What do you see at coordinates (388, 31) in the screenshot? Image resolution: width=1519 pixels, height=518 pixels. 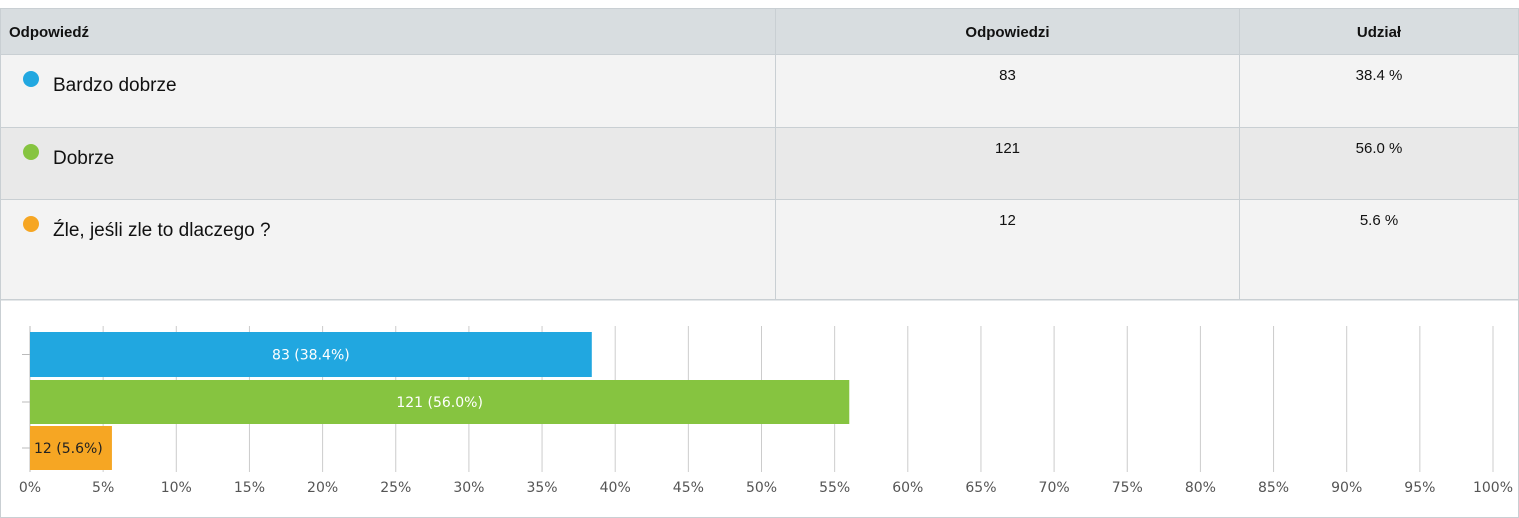 I see `column-header: Odpowiedź` at bounding box center [388, 31].